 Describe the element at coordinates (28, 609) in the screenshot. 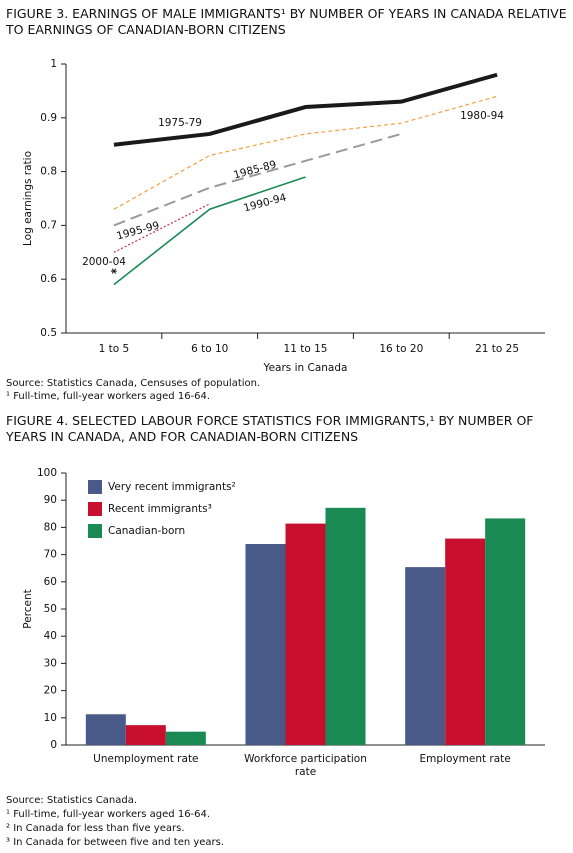

I see `y-axis-title: Percent` at that location.